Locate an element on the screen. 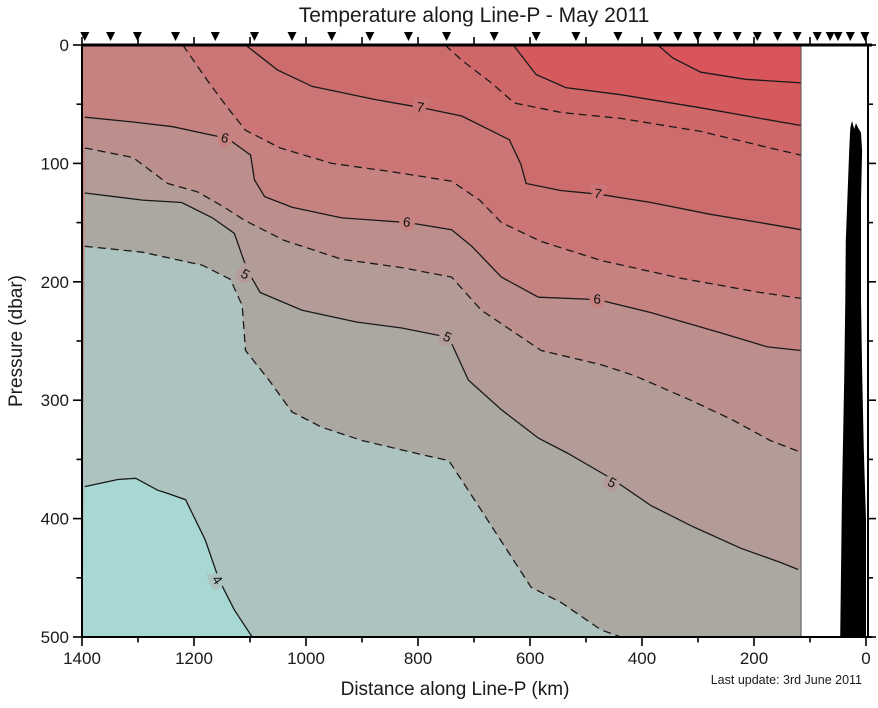 The image size is (878, 708). svg-text: 800 is located at coordinates (418, 658).